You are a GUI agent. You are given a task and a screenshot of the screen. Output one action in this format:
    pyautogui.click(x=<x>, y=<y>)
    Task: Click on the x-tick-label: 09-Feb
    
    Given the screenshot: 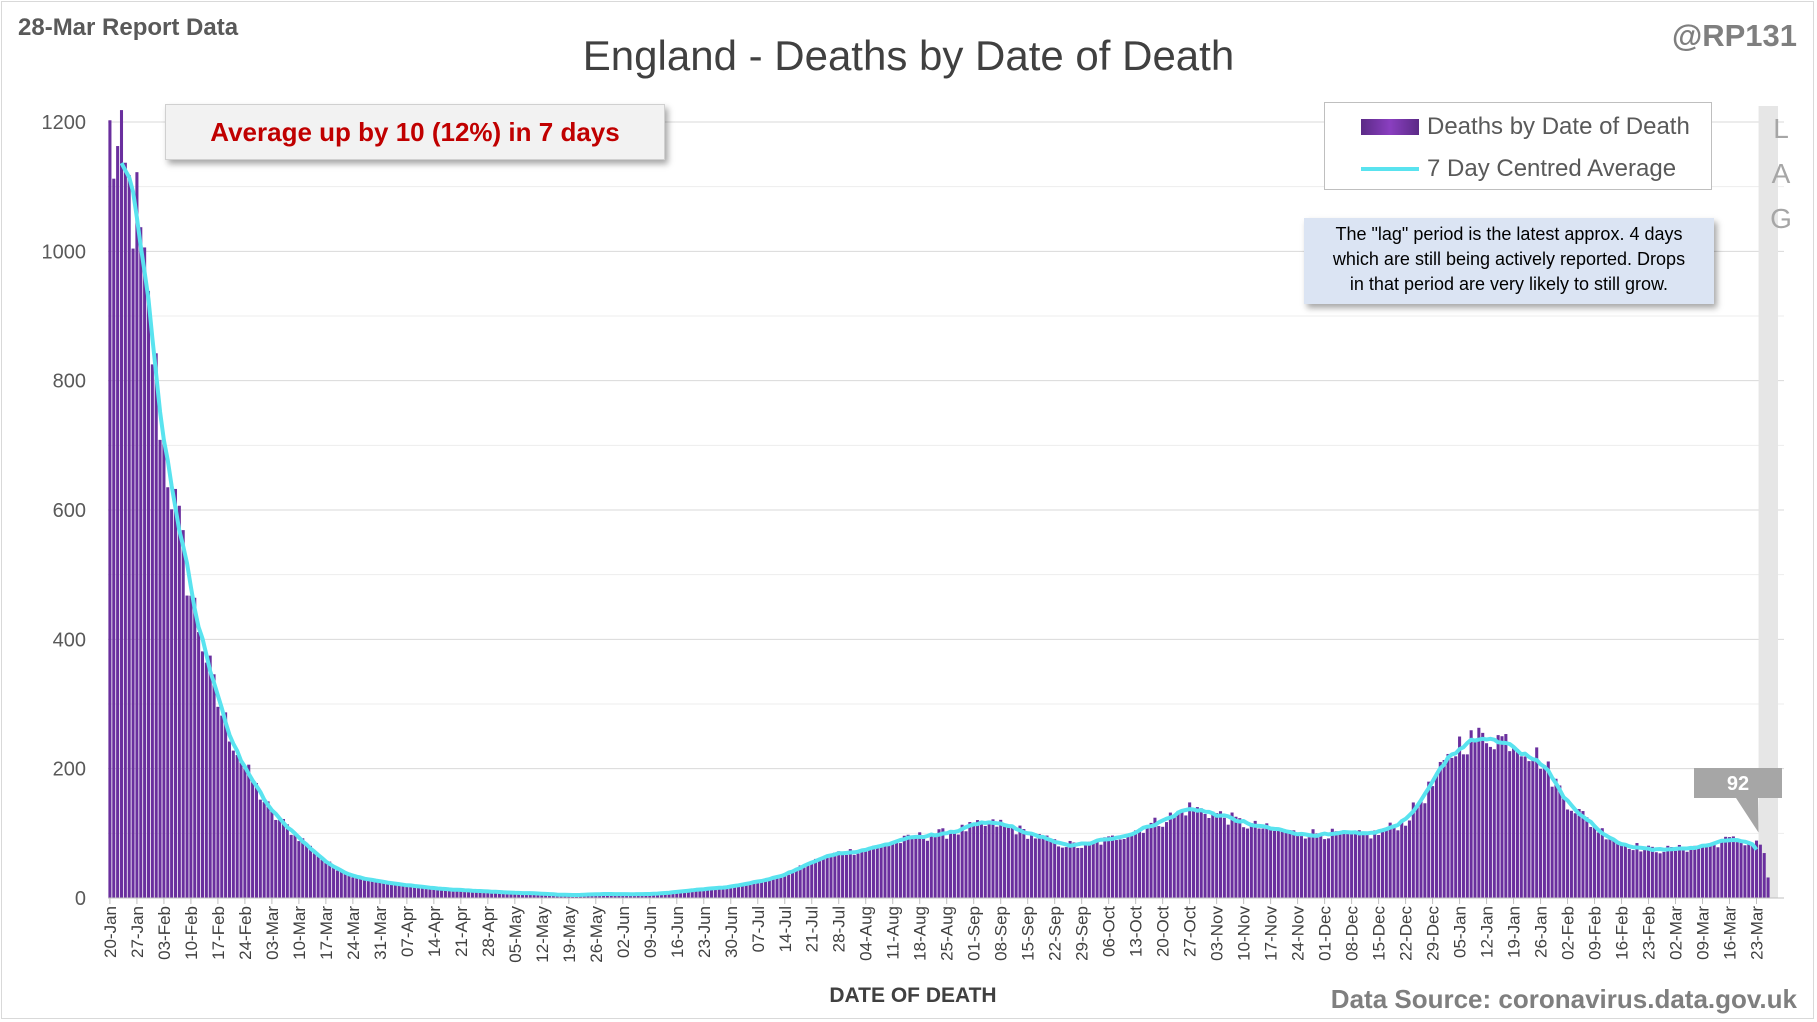 What is the action you would take?
    pyautogui.click(x=1595, y=933)
    